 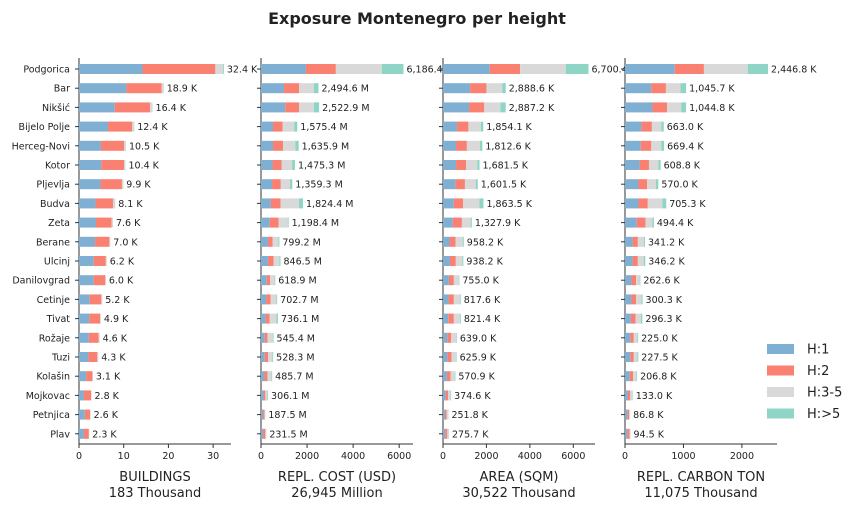 I want to click on legend-label: H:>5, so click(x=823, y=414).